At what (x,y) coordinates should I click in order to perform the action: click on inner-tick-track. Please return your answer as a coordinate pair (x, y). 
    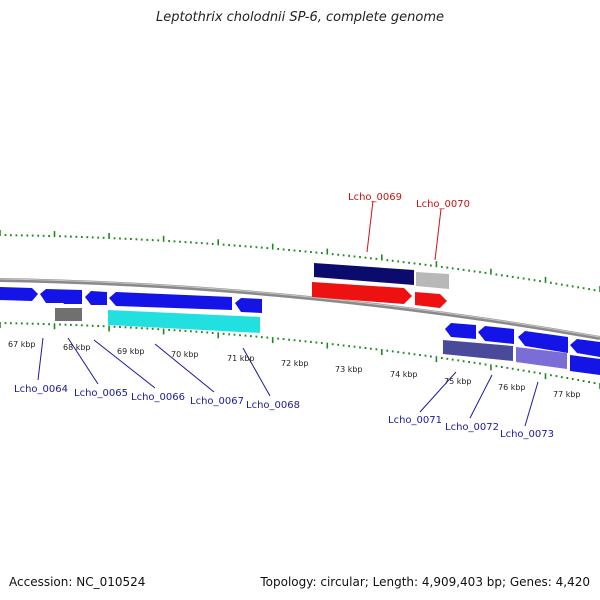
    Looking at the image, I should click on (300, 355).